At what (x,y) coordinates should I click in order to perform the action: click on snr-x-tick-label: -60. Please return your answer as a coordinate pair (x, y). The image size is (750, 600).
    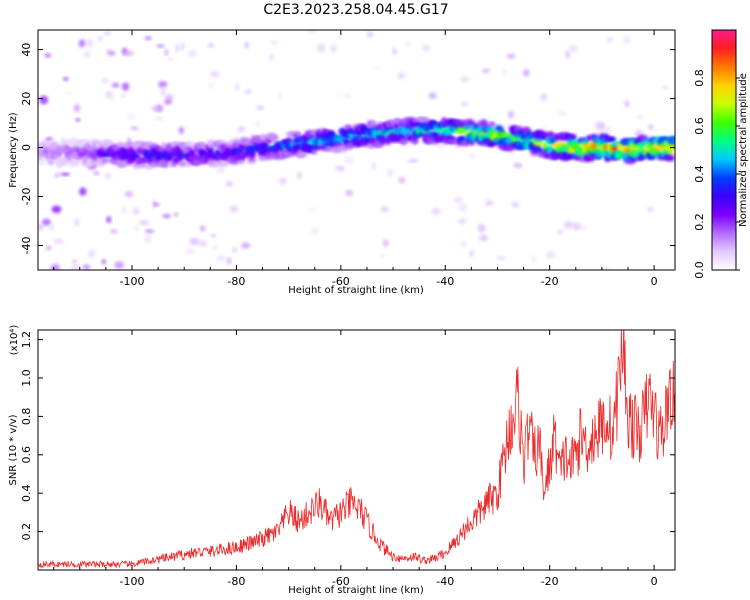
    Looking at the image, I should click on (341, 581).